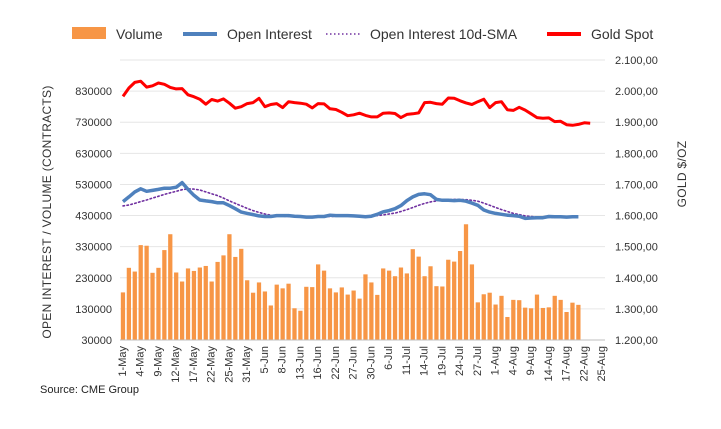  Describe the element at coordinates (549, 363) in the screenshot. I see `x-tick-label: 14-Aug` at that location.